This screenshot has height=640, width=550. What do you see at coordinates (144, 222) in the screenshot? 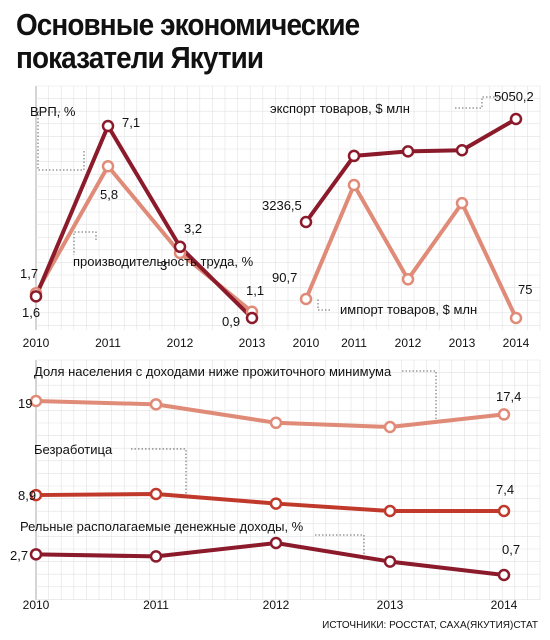
I see `gdp-series-line` at bounding box center [144, 222].